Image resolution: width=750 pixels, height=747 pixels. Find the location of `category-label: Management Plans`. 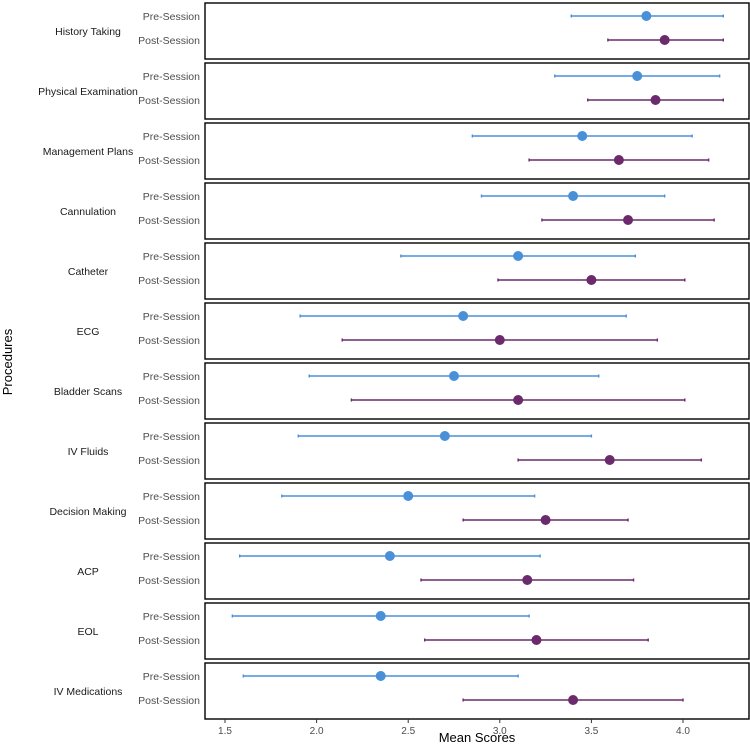

category-label: Management Plans is located at coordinates (88, 152).